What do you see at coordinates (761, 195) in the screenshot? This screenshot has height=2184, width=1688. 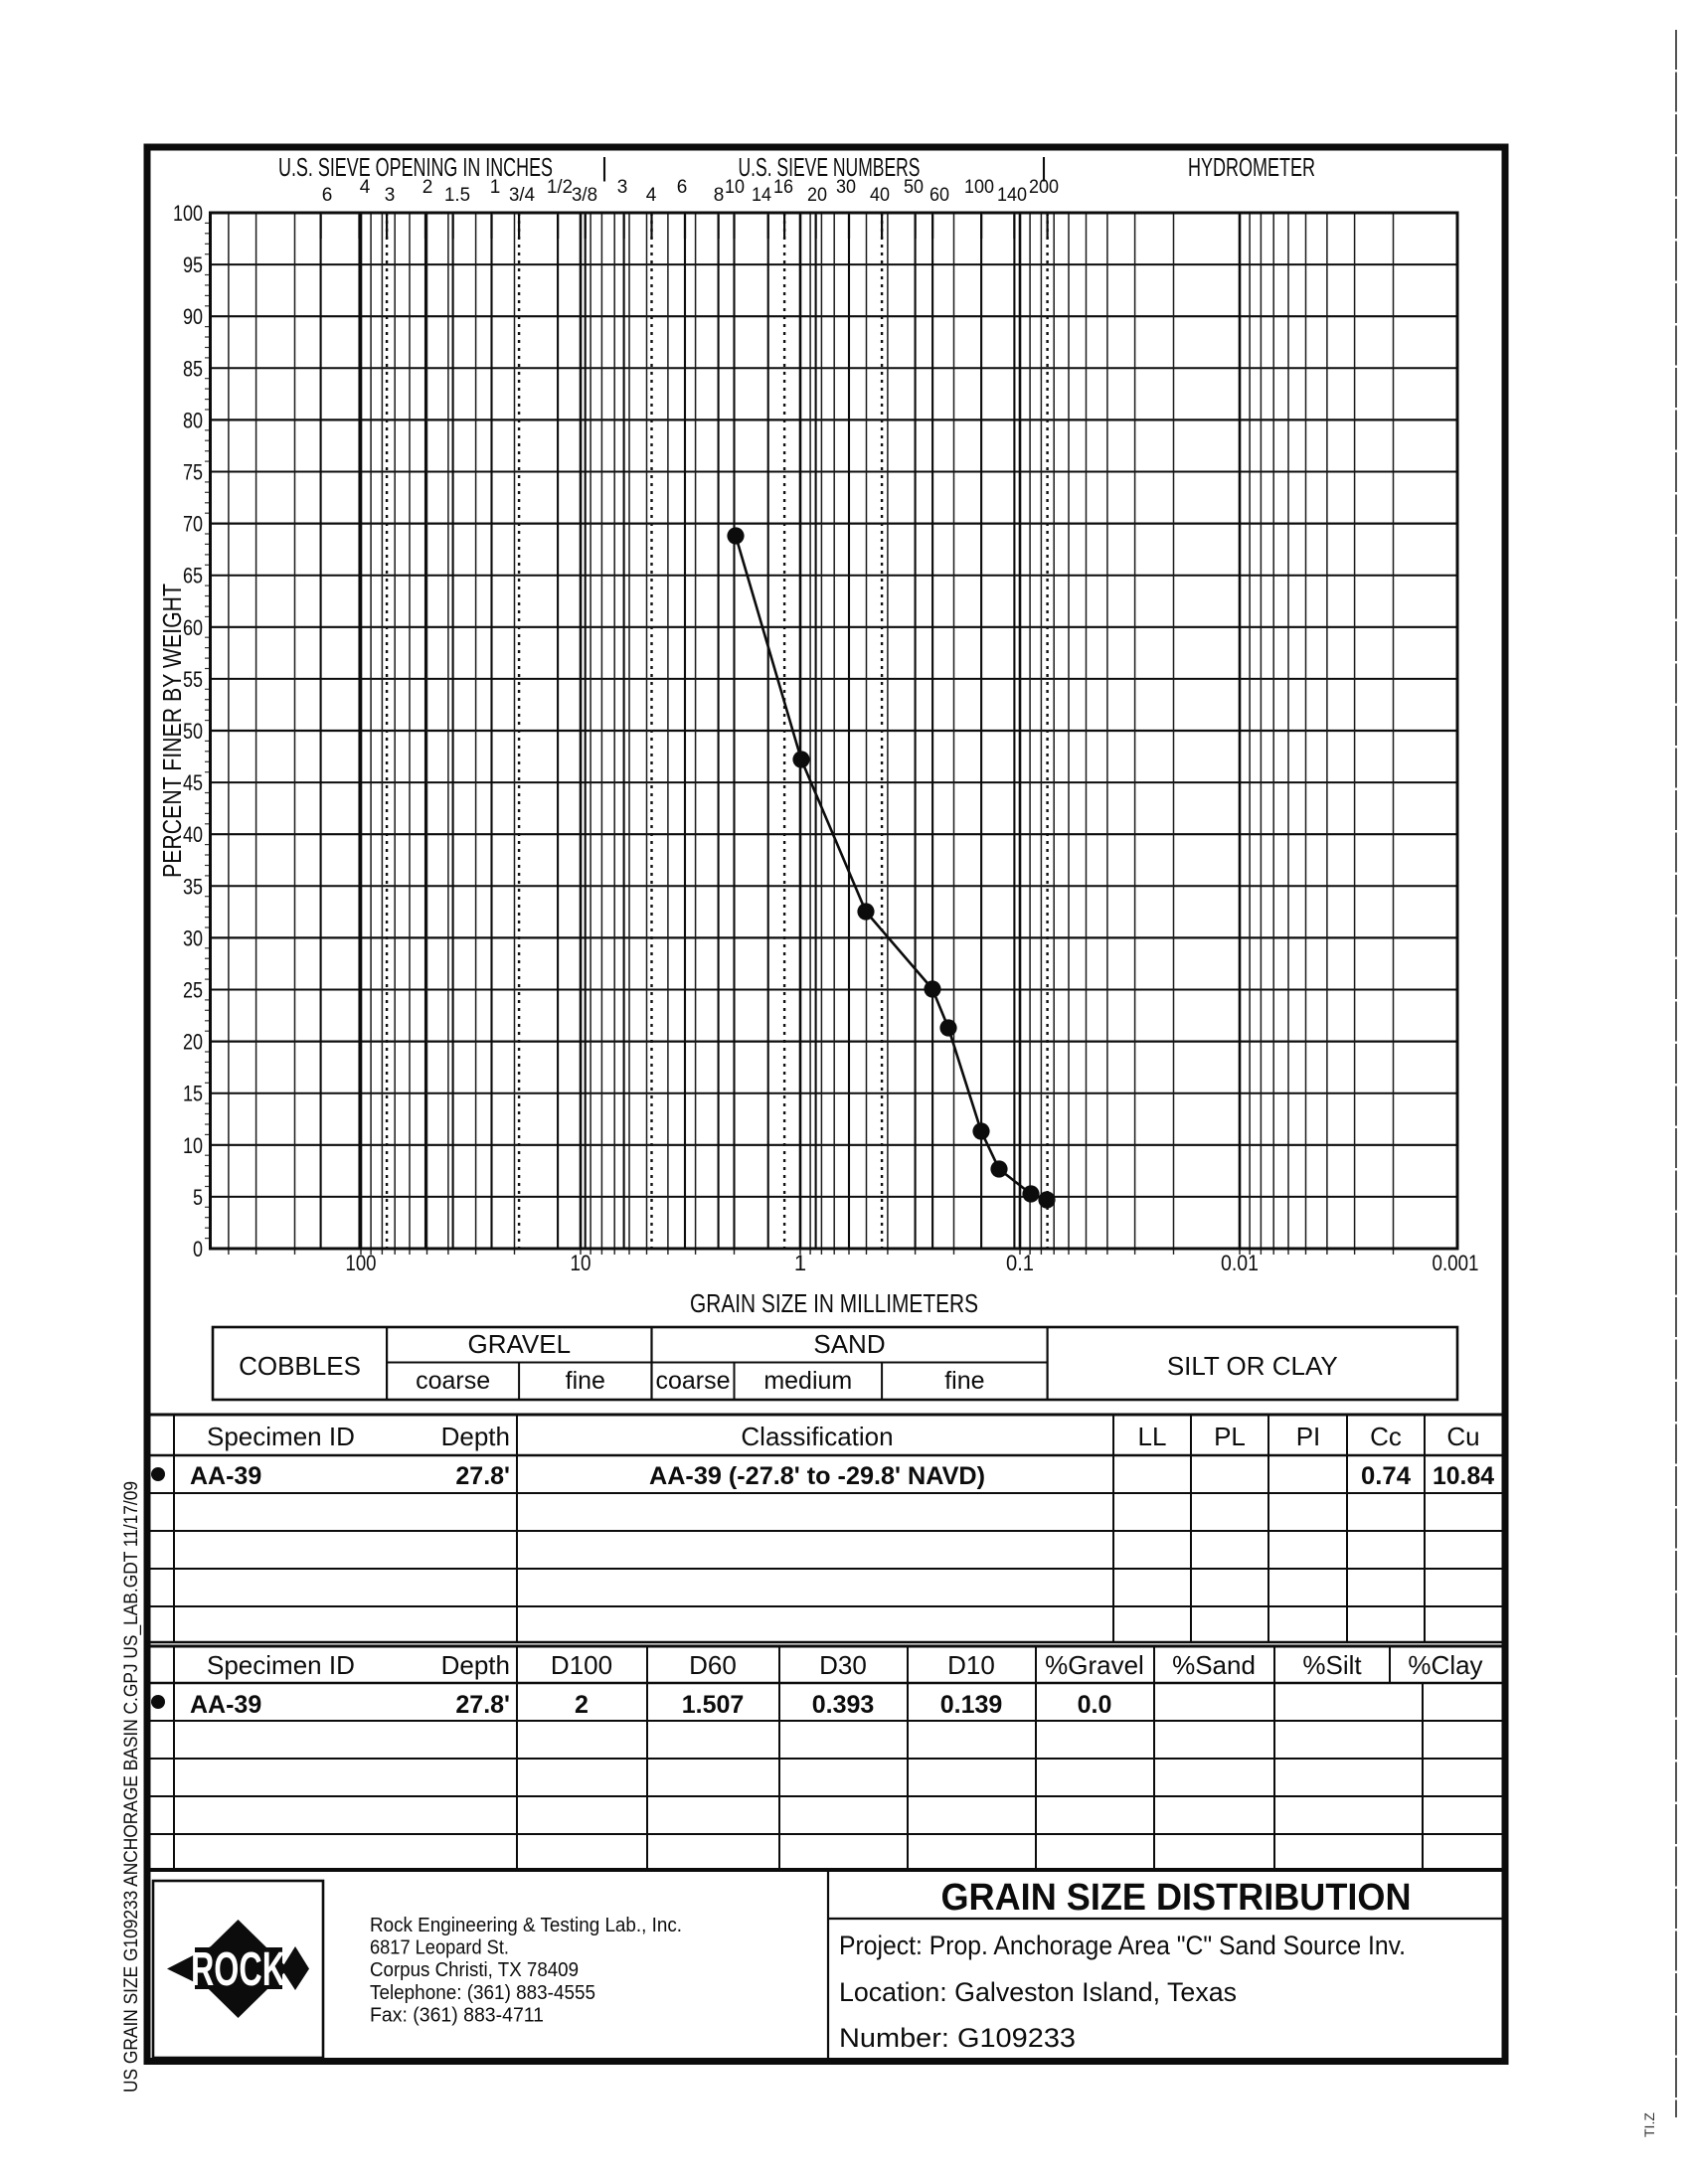 I see `svg-text: 14` at bounding box center [761, 195].